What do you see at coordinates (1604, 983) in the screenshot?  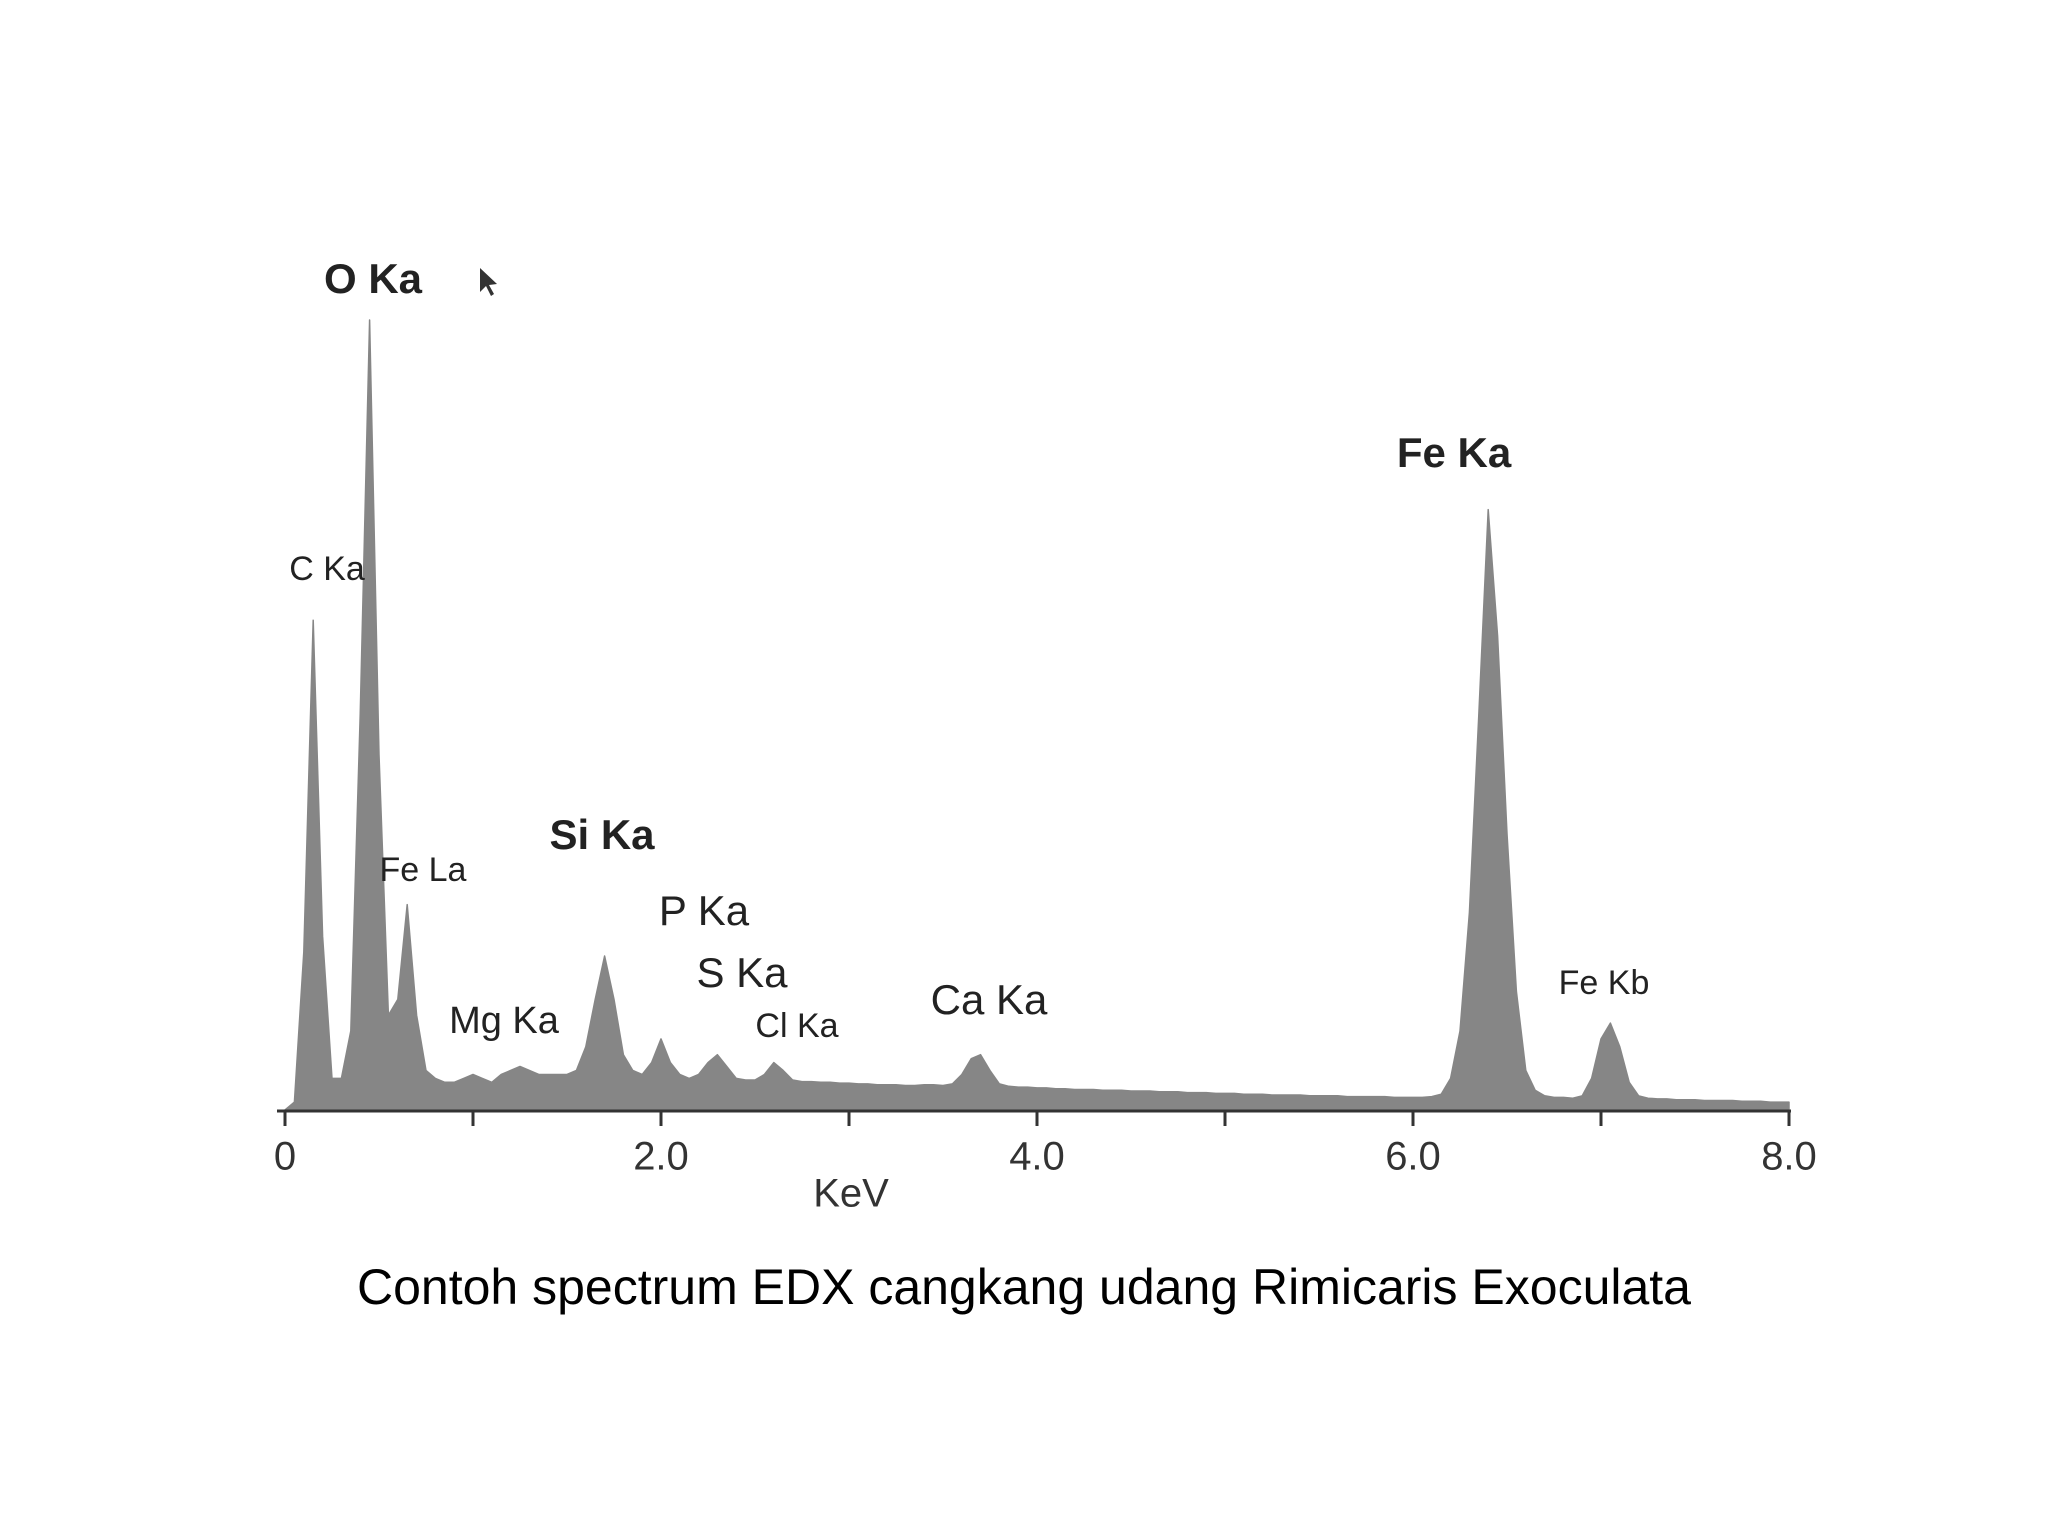 I see `peak-label: Fe Kb` at bounding box center [1604, 983].